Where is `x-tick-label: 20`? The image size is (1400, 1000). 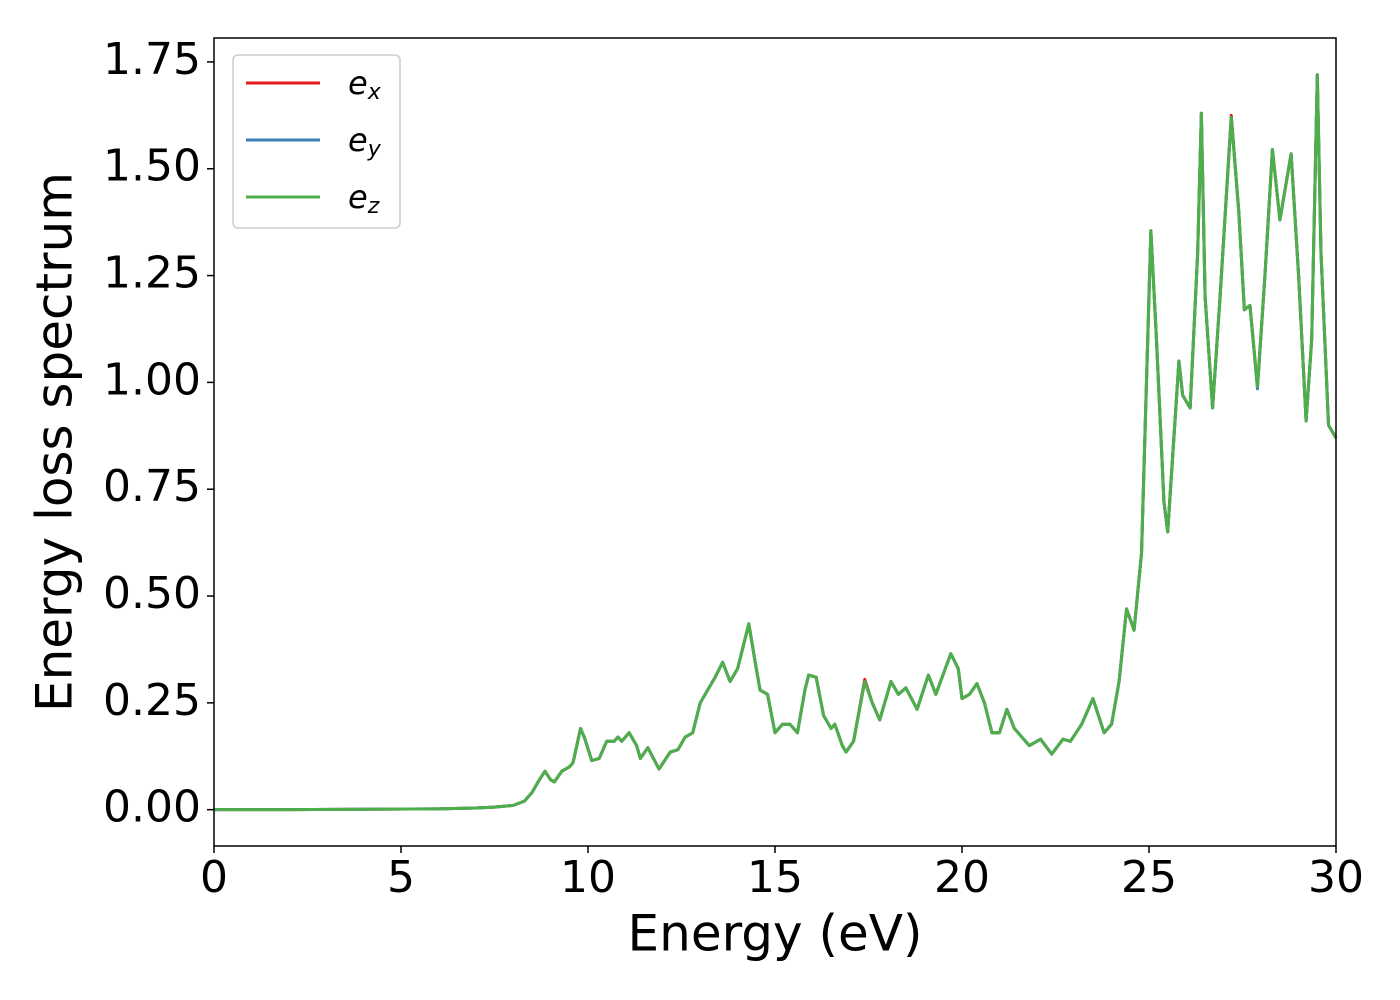 x-tick-label: 20 is located at coordinates (962, 877).